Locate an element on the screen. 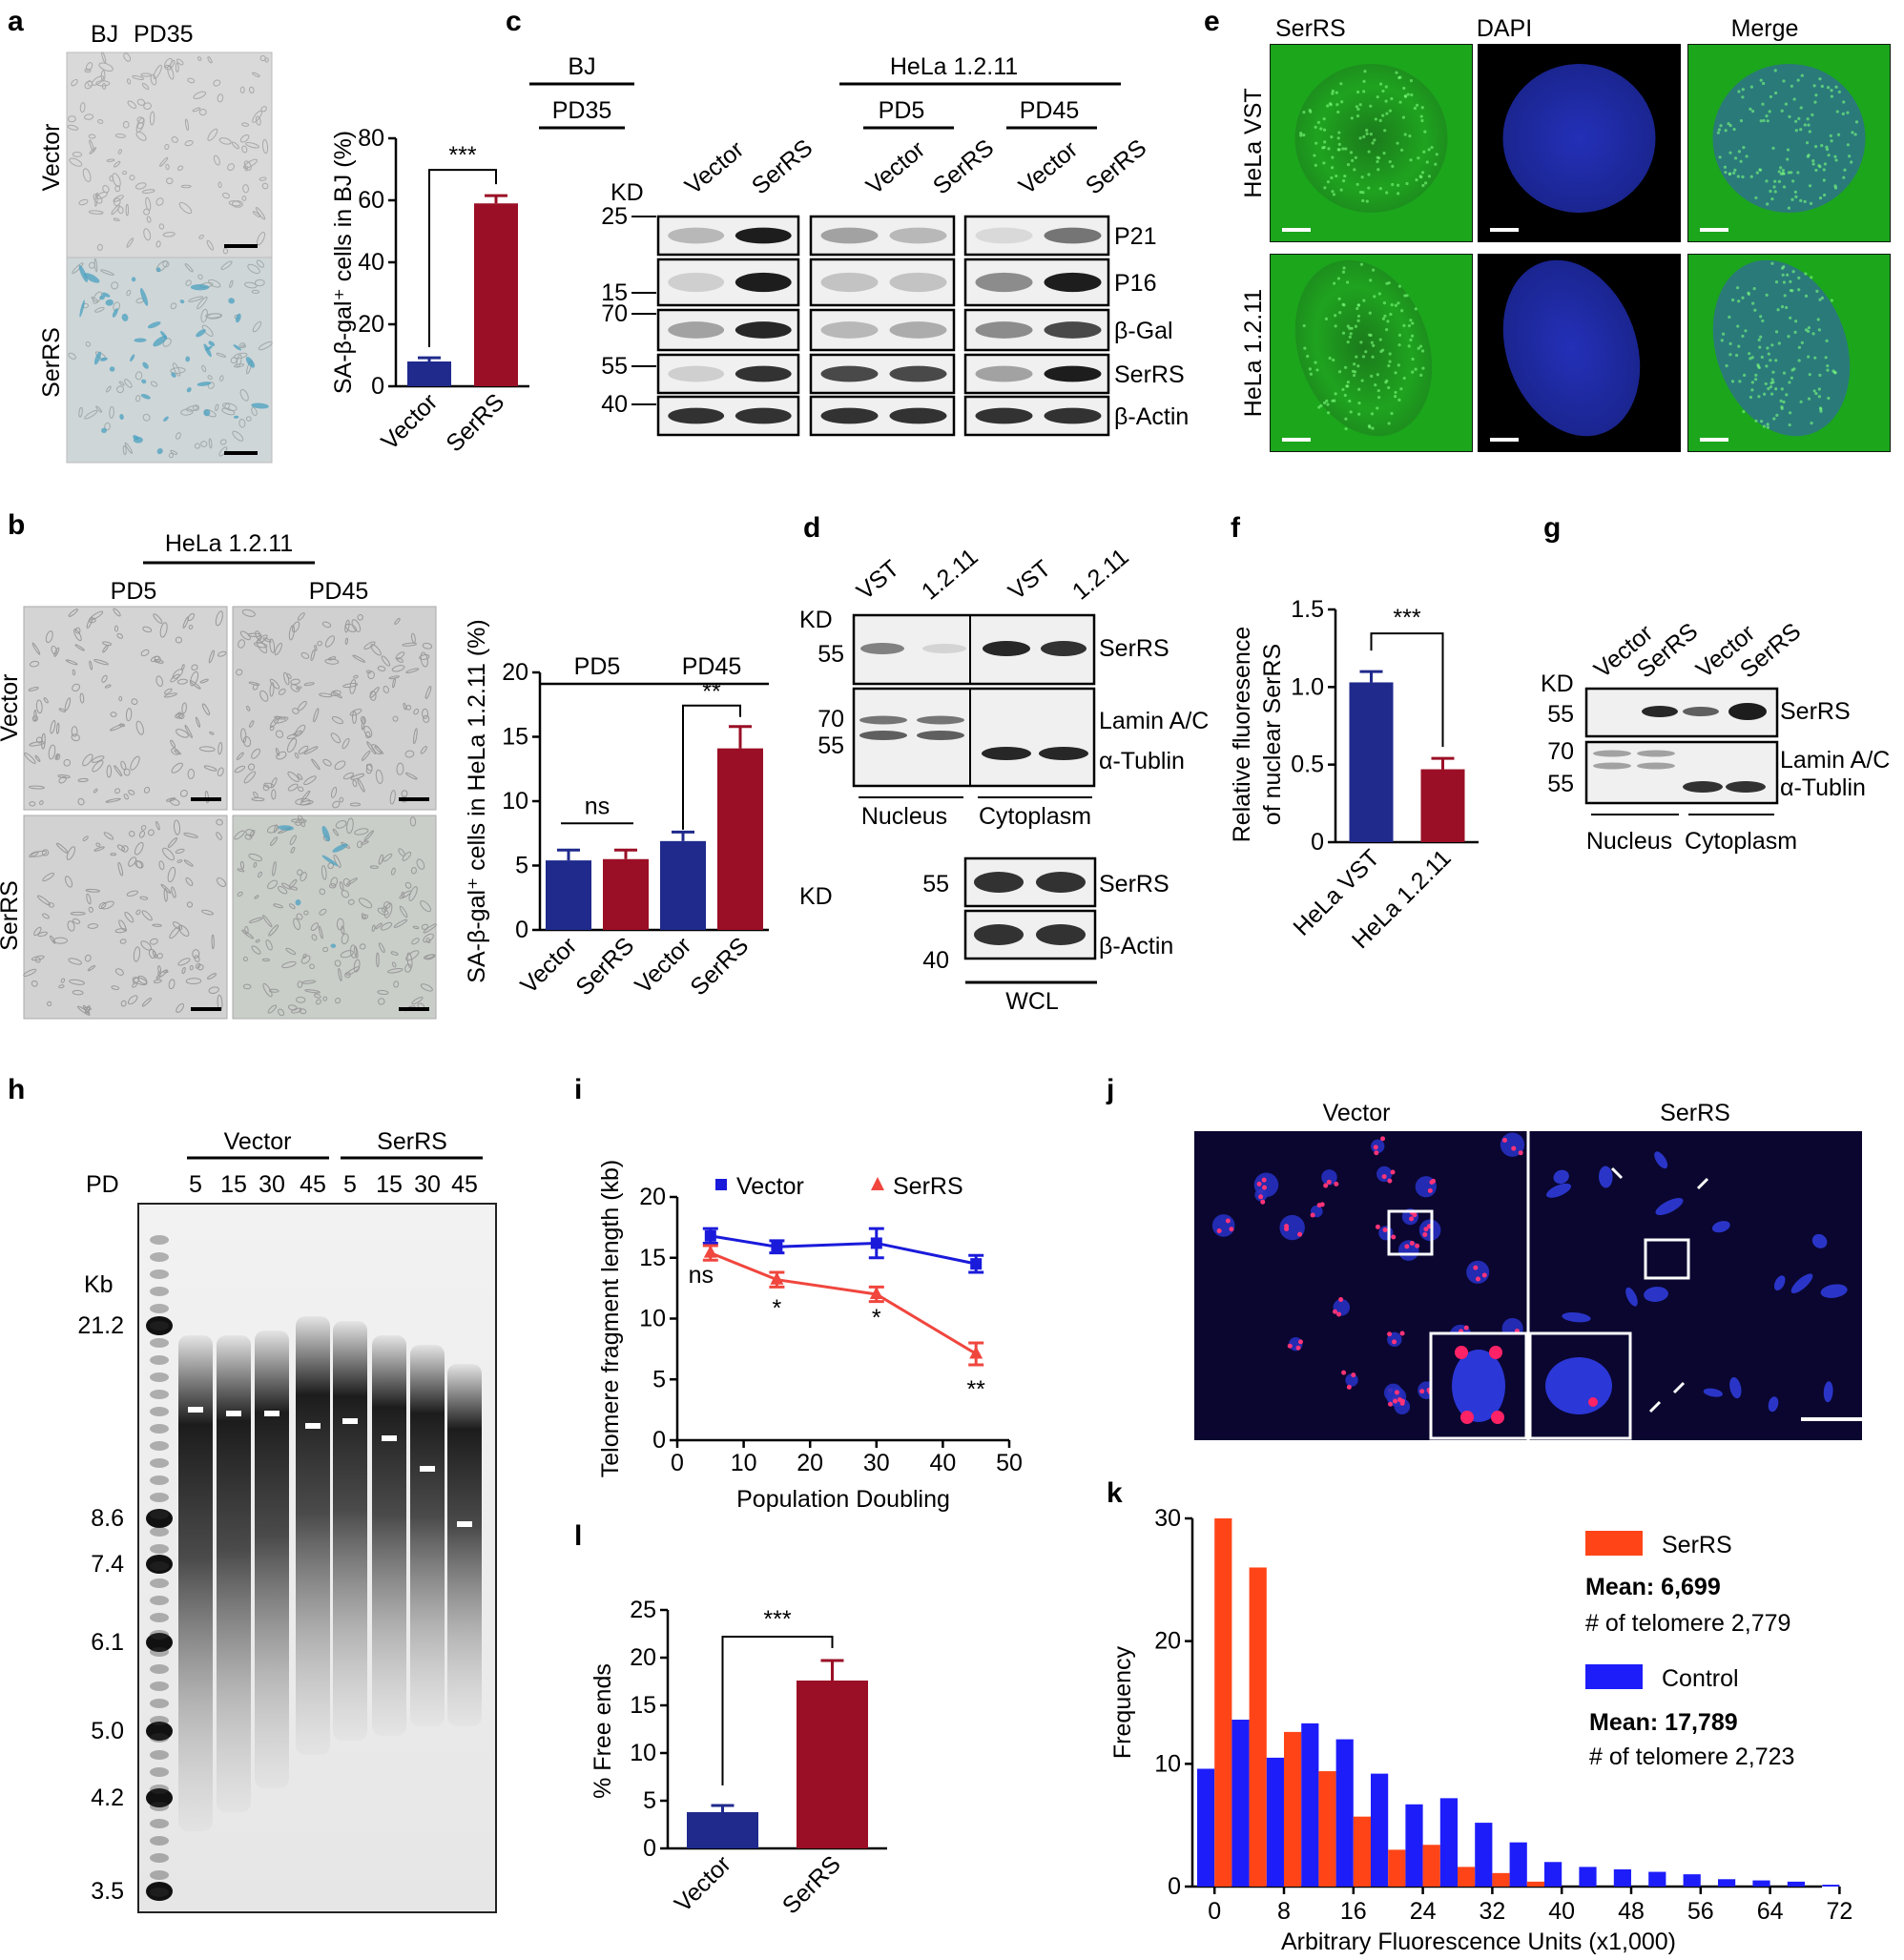 The image size is (1904, 1960). chromosome is located at coordinates (1819, 1240).